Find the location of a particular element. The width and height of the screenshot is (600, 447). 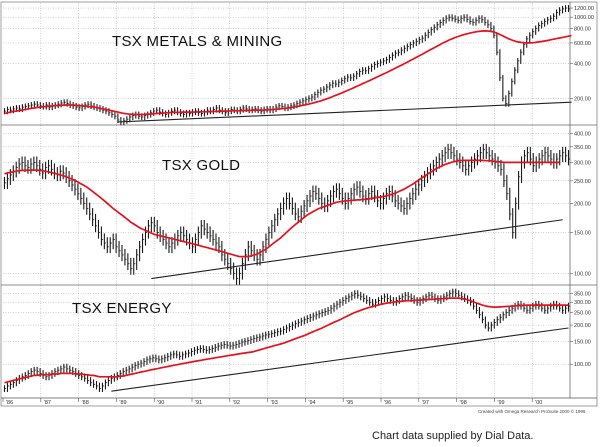

panel-title-metals-mining: TSX METALS & MINING is located at coordinates (197, 41).